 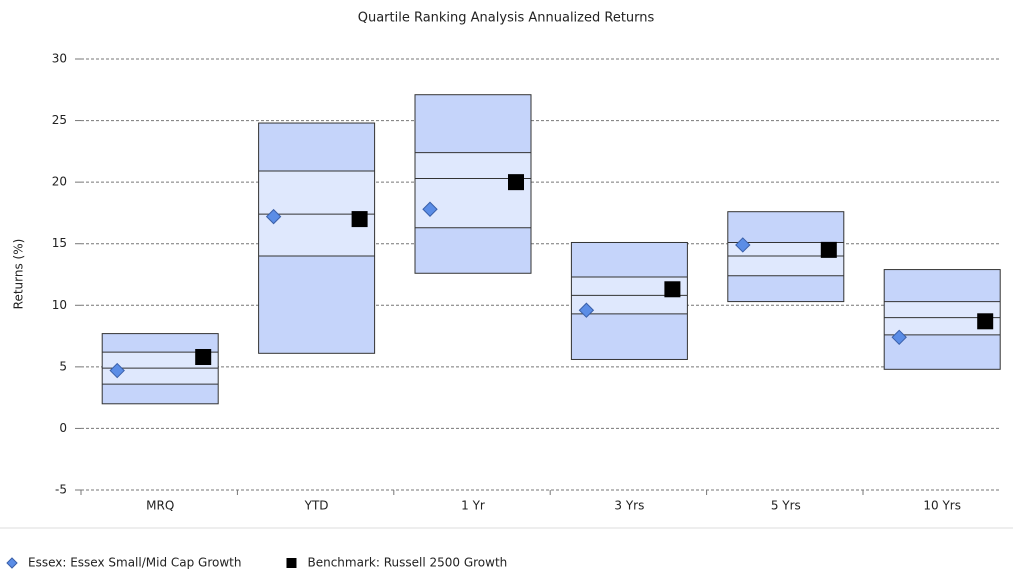 What do you see at coordinates (473, 506) in the screenshot?
I see `x-tick-label: 1 Yr` at bounding box center [473, 506].